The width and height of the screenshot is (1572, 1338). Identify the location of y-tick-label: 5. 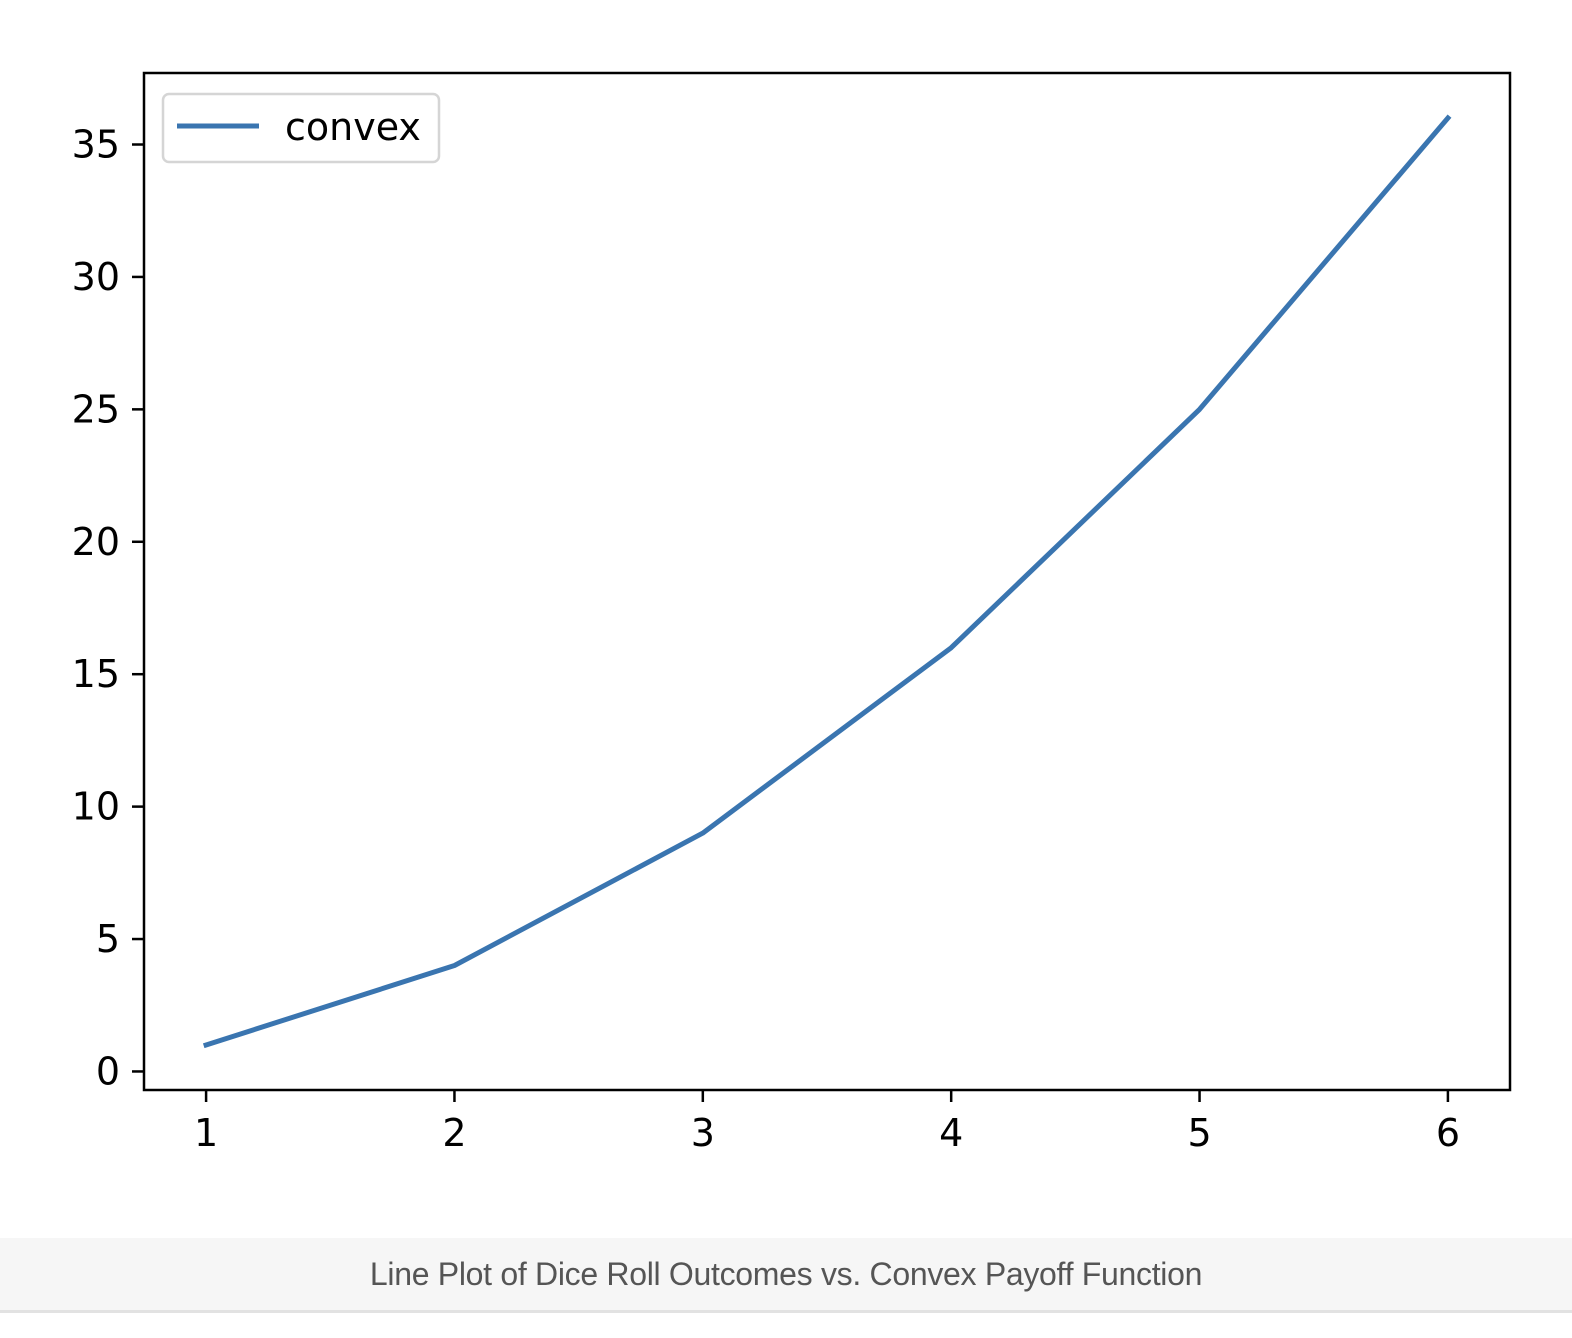
(108, 939).